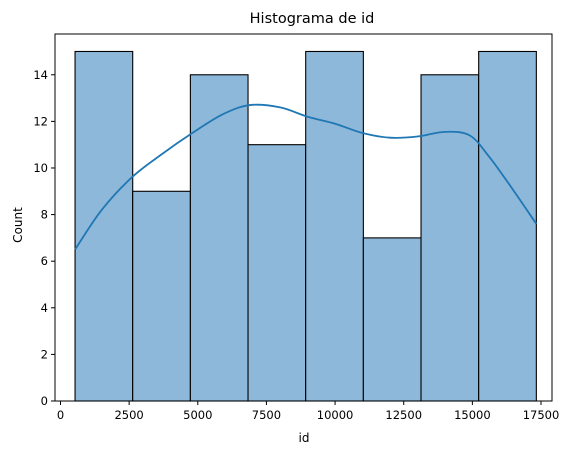  I want to click on x-axis-ticks: 0 2500 5000 7500 10000 12500 15000 17500, so click(308, 411).